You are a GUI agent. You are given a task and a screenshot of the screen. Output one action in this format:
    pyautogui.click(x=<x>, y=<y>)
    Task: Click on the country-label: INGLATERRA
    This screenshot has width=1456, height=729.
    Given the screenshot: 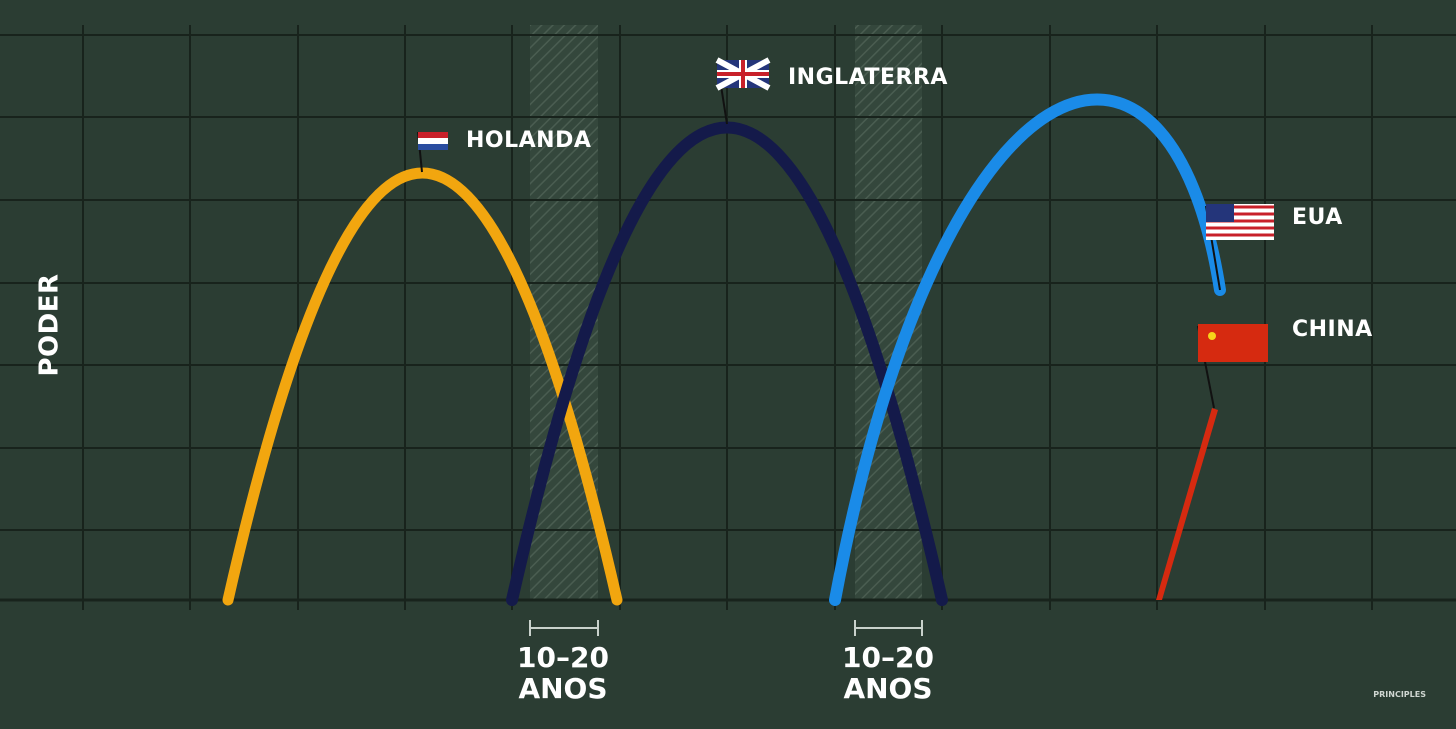 What is the action you would take?
    pyautogui.click(x=868, y=77)
    